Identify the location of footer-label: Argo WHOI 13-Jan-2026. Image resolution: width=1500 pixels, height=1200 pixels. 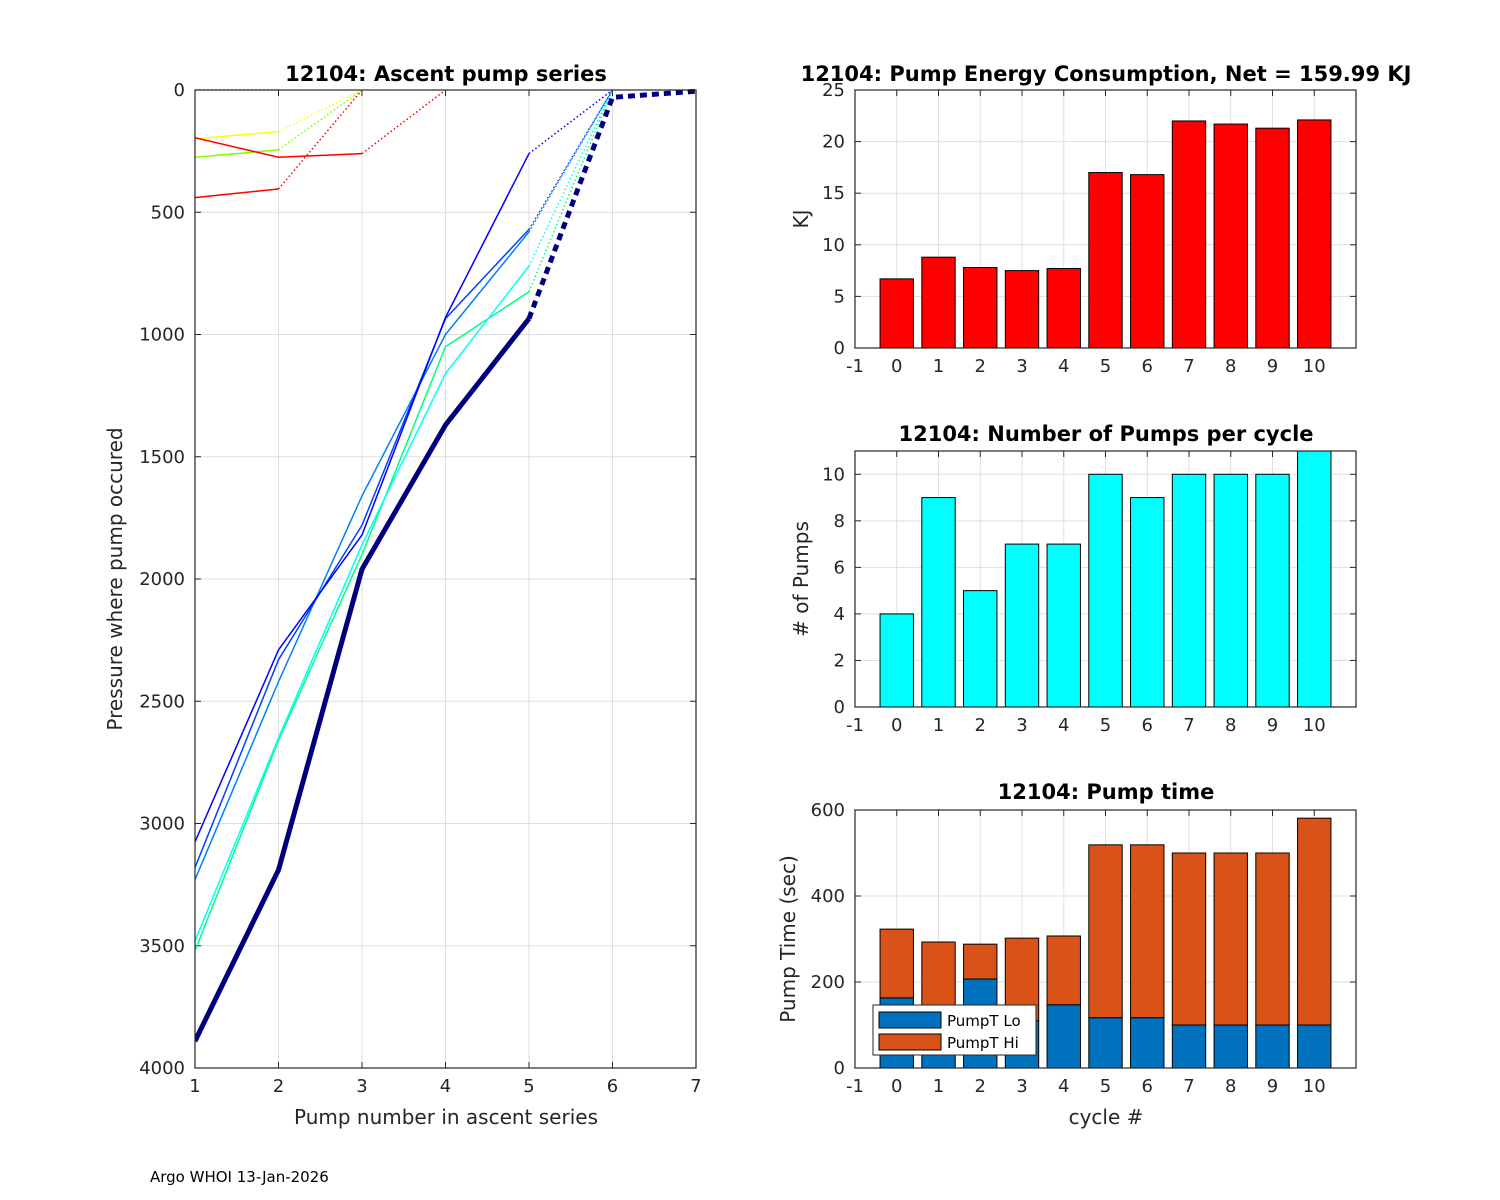
(239, 1177).